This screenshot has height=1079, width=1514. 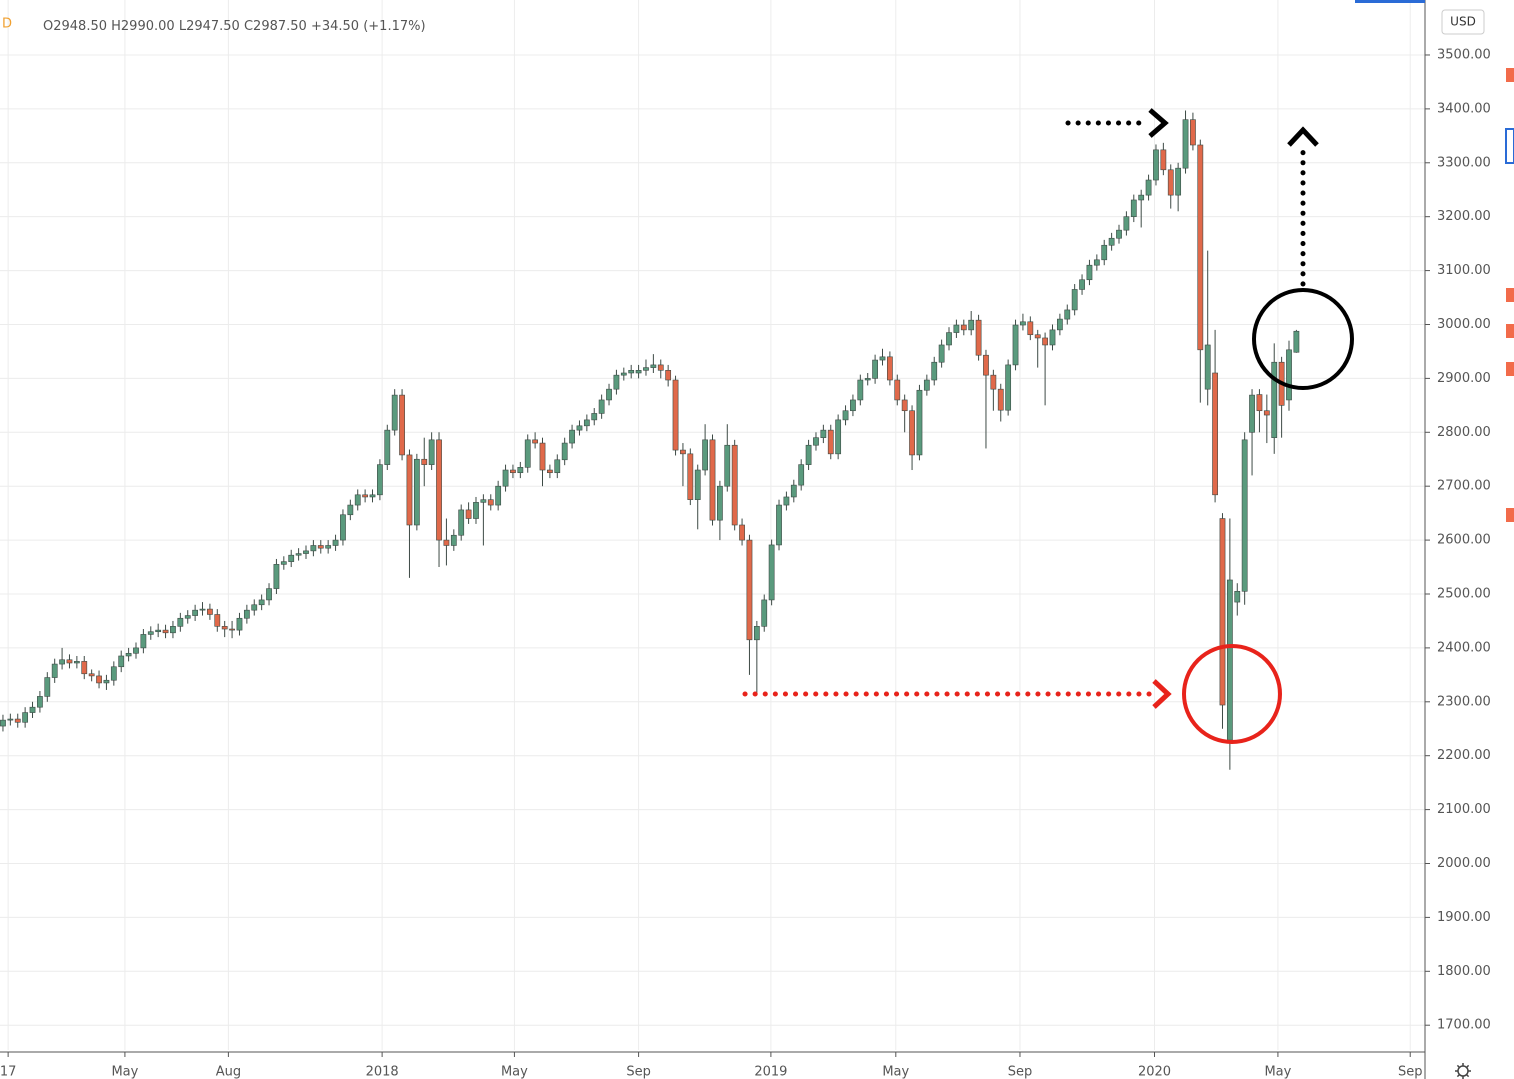 What do you see at coordinates (1390, 1) in the screenshot?
I see `toolbar-accent` at bounding box center [1390, 1].